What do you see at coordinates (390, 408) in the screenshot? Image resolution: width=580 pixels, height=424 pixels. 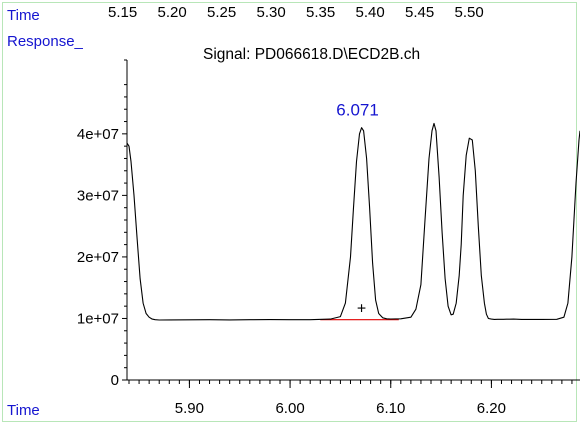 I see `x-tick-label: 6.10` at bounding box center [390, 408].